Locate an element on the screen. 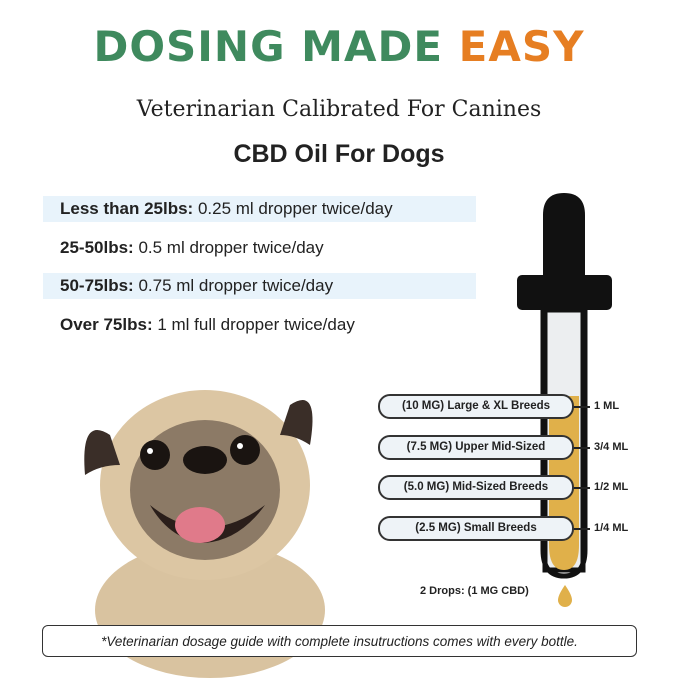 The image size is (678, 678). marker-label: (7.5 MG) Upper Mid-Sized is located at coordinates (476, 447).